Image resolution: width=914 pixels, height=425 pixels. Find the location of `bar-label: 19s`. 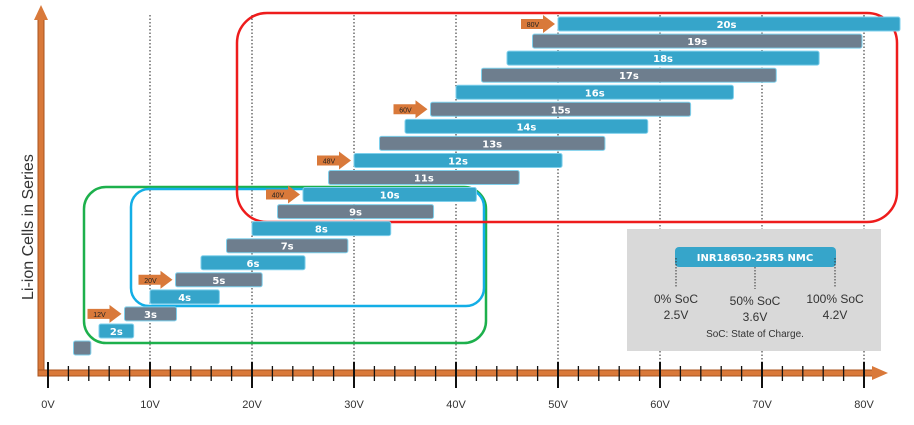

bar-label: 19s is located at coordinates (697, 42).